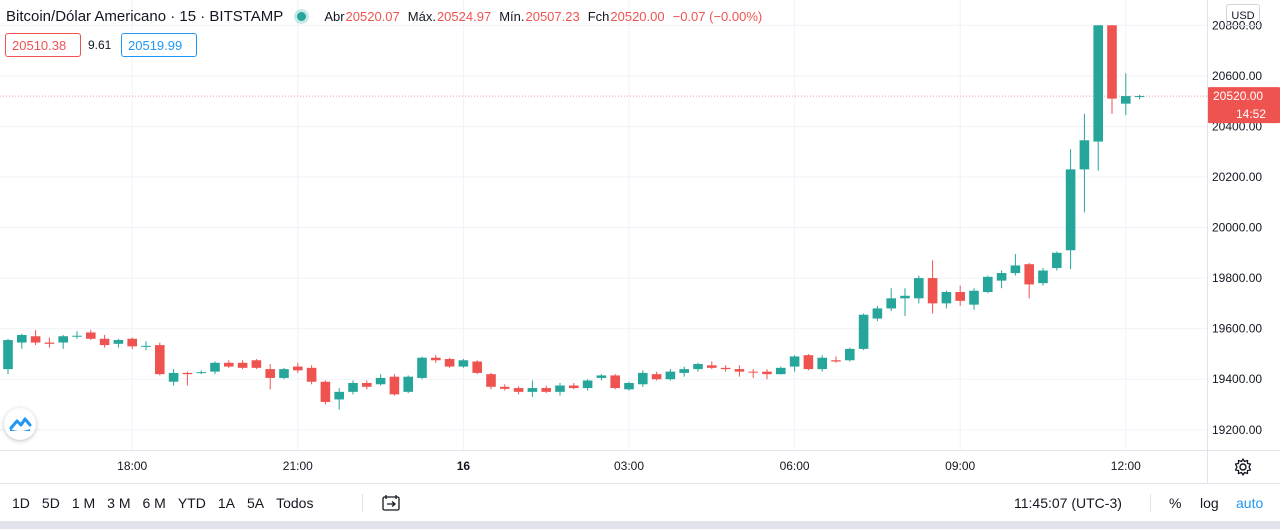  What do you see at coordinates (362, 503) in the screenshot?
I see `toolbar-divider` at bounding box center [362, 503].